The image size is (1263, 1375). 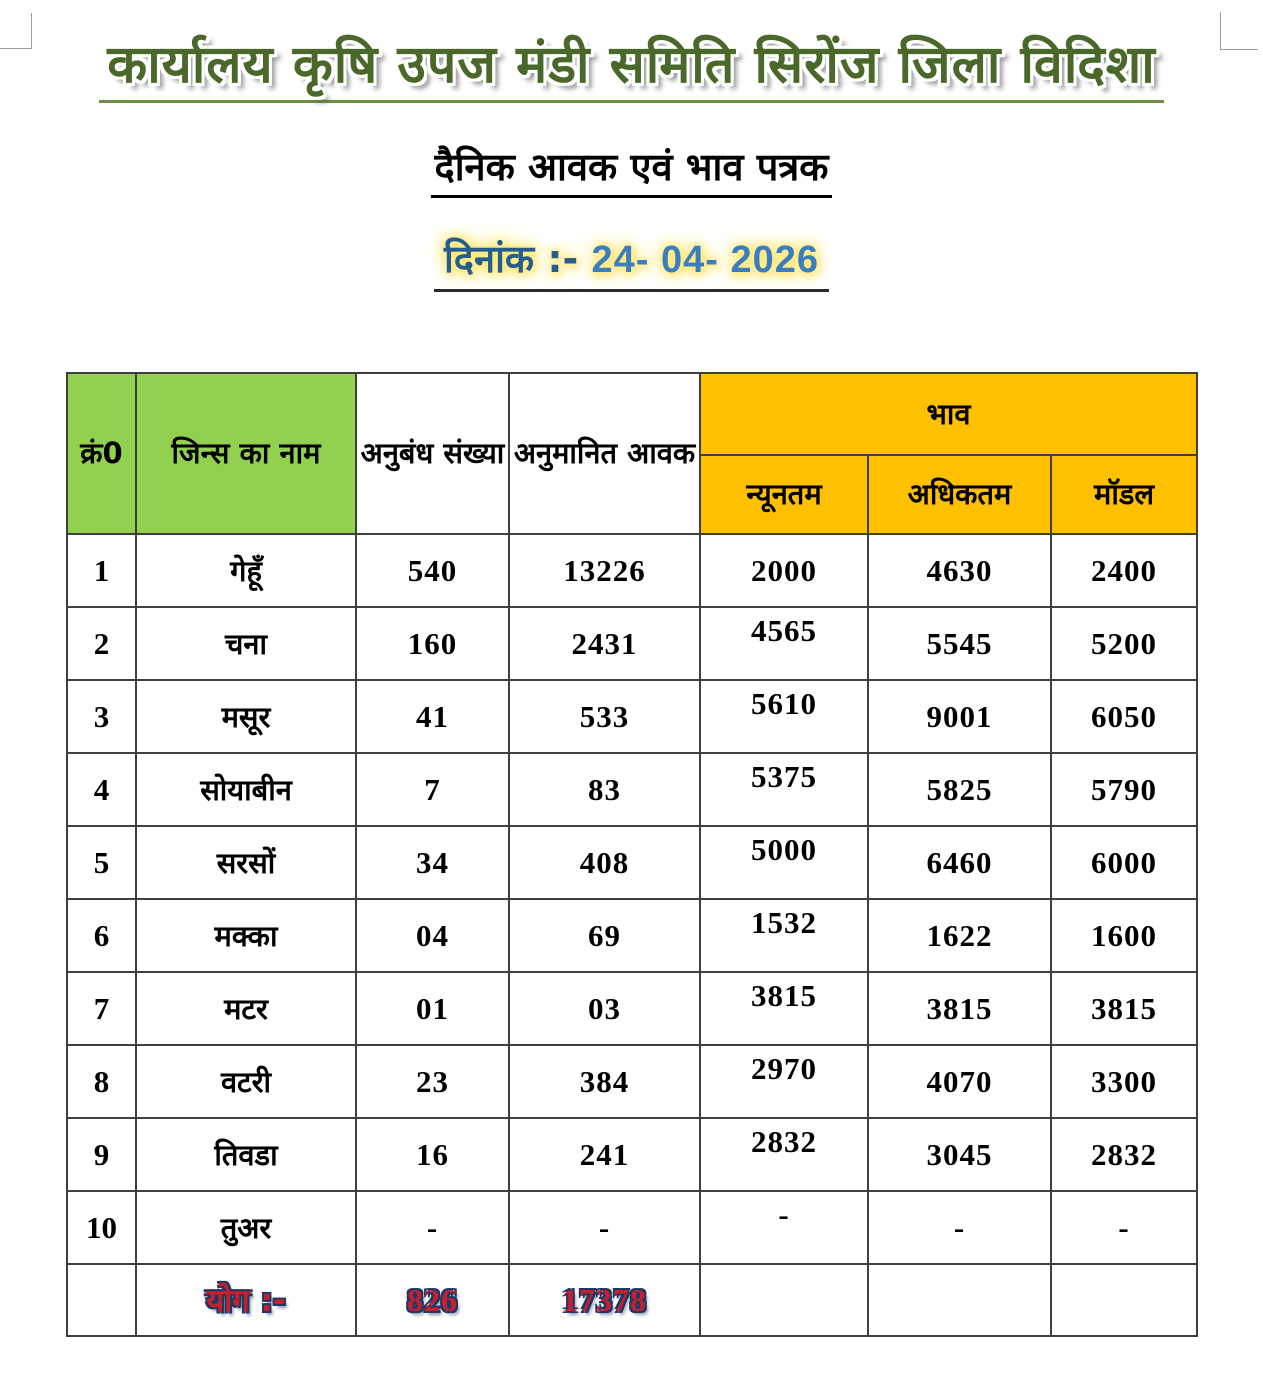 What do you see at coordinates (604, 1081) in the screenshot?
I see `cell-arrival: 384` at bounding box center [604, 1081].